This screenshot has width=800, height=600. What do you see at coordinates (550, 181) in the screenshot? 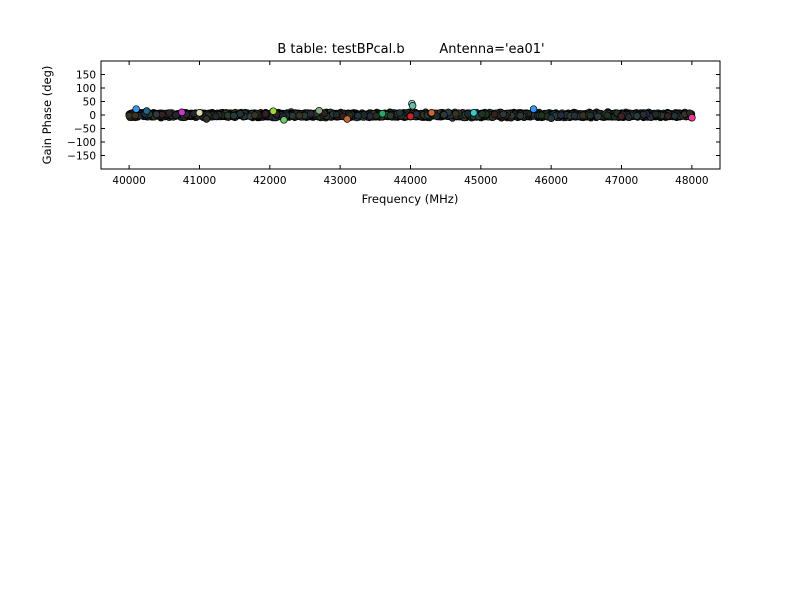
I see `x-tick-label: 46000` at bounding box center [550, 181].